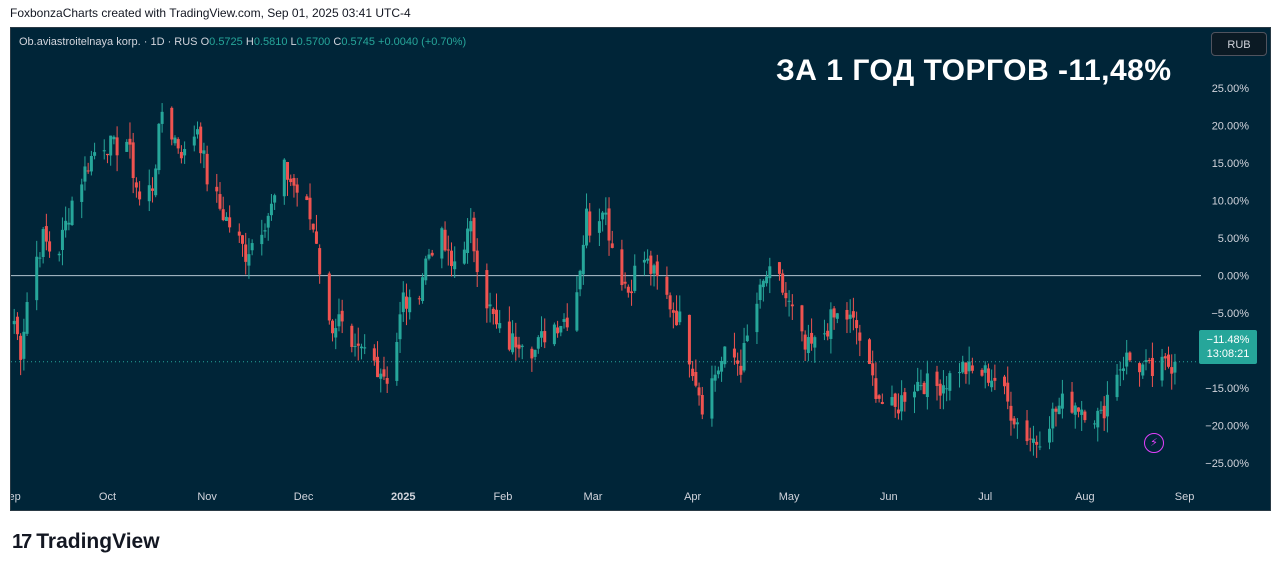  I want to click on last-price-value: −11.48%, so click(1228, 340).